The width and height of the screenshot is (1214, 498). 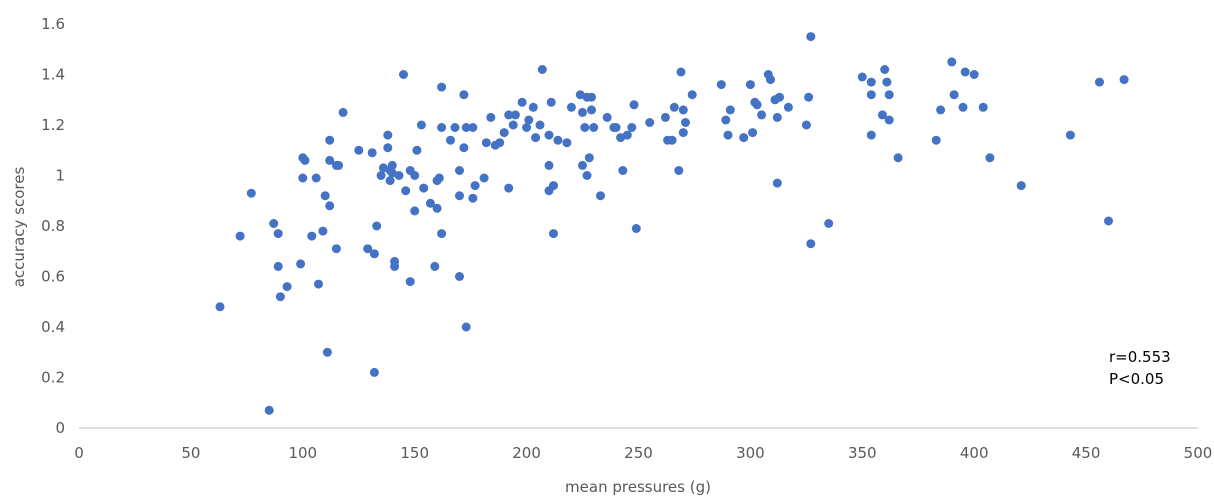 I want to click on y-tick-label: 0, so click(x=60, y=428).